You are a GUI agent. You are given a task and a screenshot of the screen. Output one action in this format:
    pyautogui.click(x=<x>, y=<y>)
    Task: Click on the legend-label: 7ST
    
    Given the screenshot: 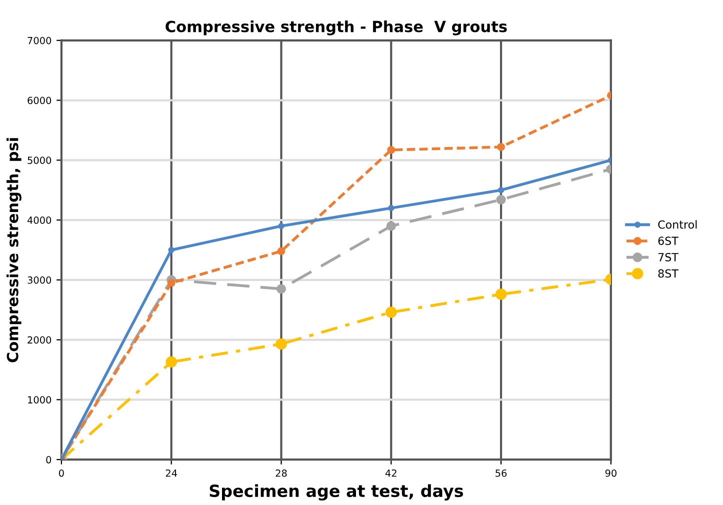 What is the action you would take?
    pyautogui.click(x=668, y=257)
    